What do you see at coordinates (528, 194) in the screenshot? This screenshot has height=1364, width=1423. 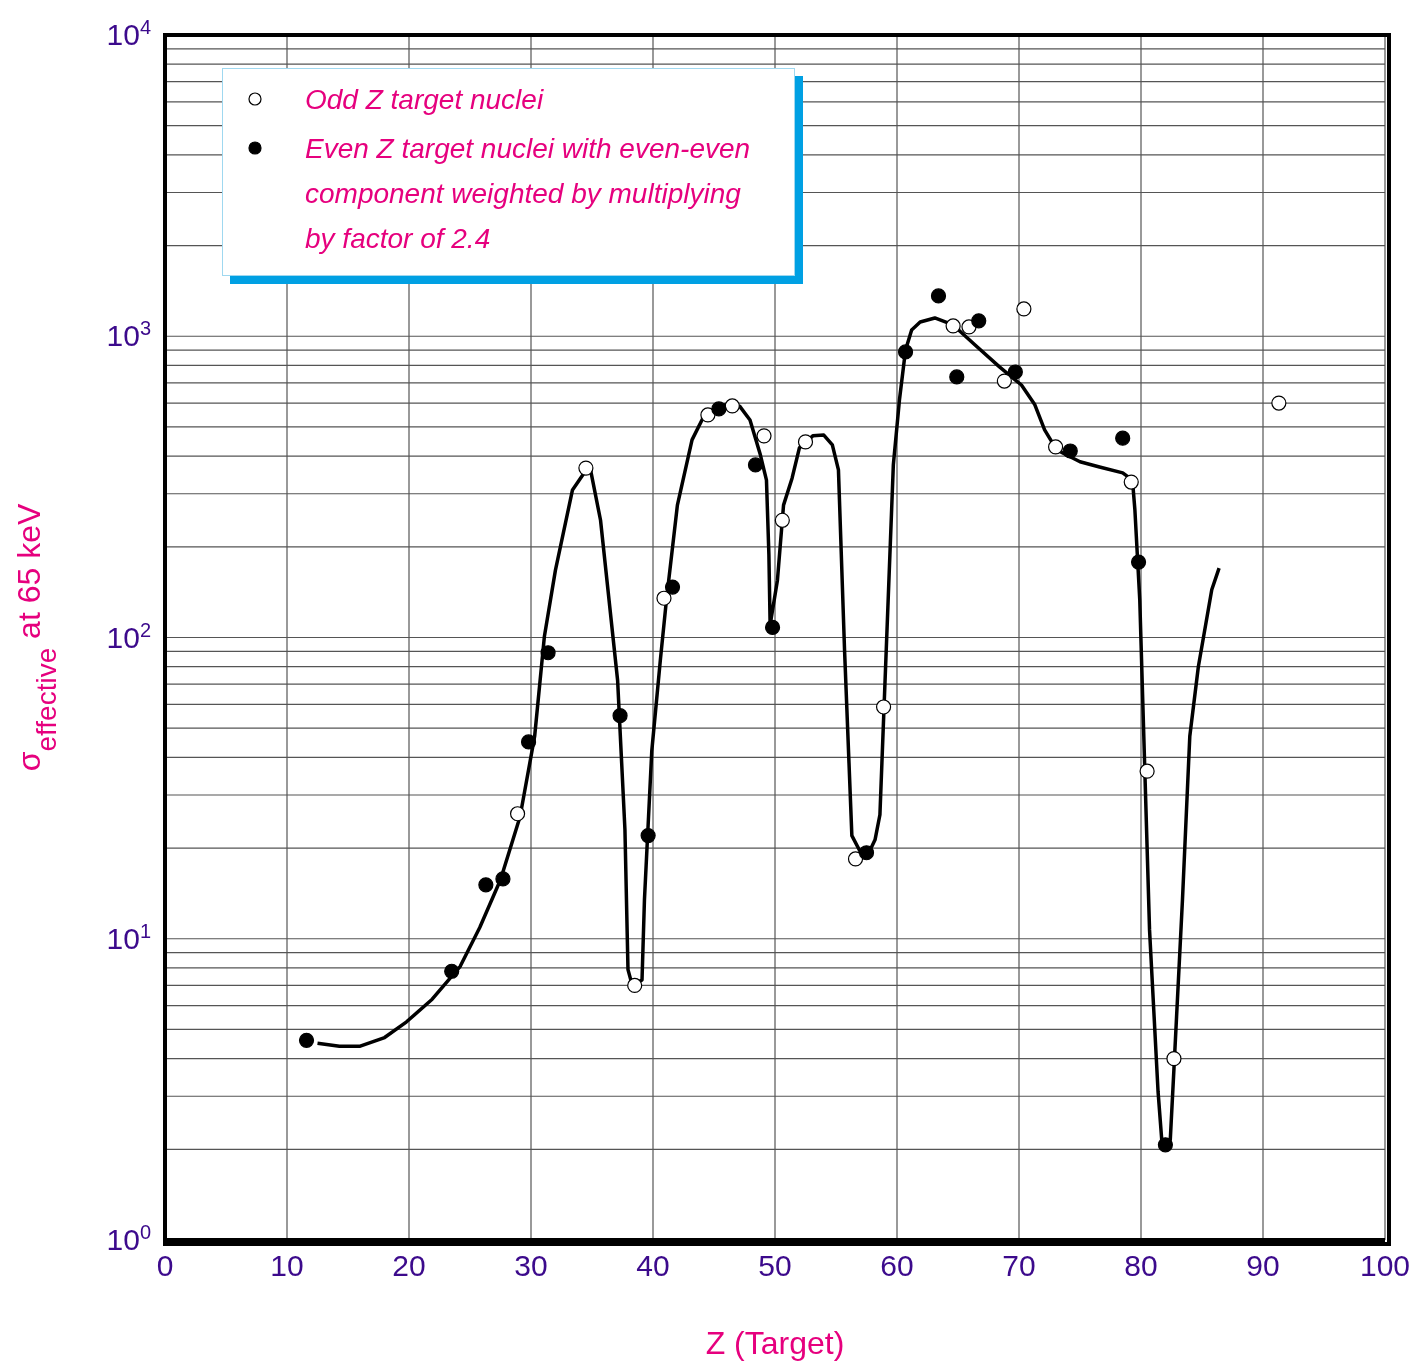 I see `legend-label: Even Z target nuclei with even-even component weighted by multiplying by factor of 2.4` at bounding box center [528, 194].